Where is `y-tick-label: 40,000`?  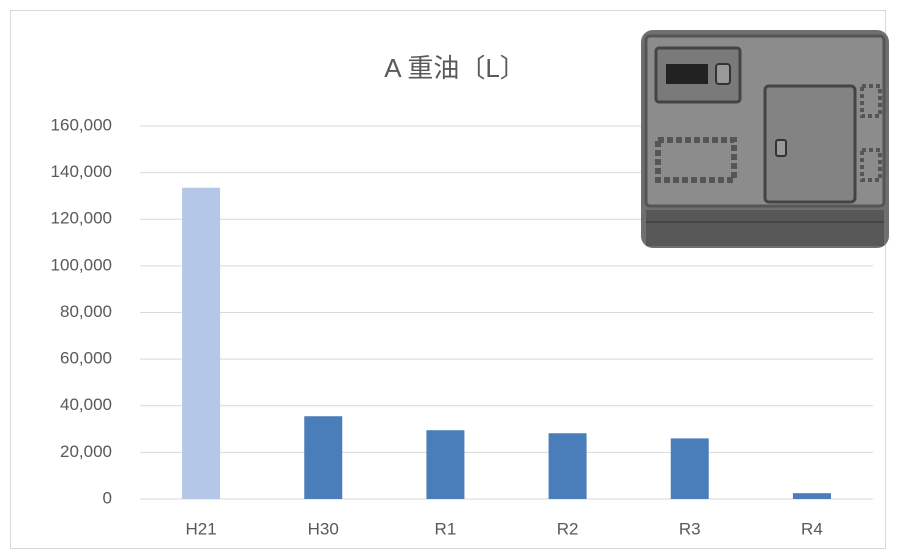 y-tick-label: 40,000 is located at coordinates (86, 404).